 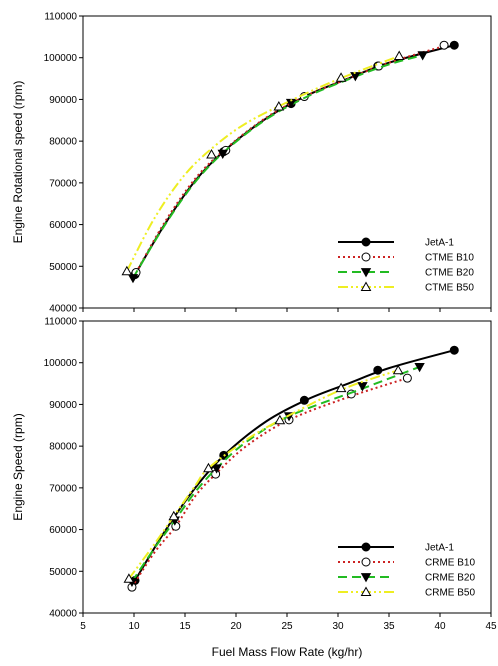 What do you see at coordinates (449, 288) in the screenshot?
I see `legend-label: CTME B50` at bounding box center [449, 288].